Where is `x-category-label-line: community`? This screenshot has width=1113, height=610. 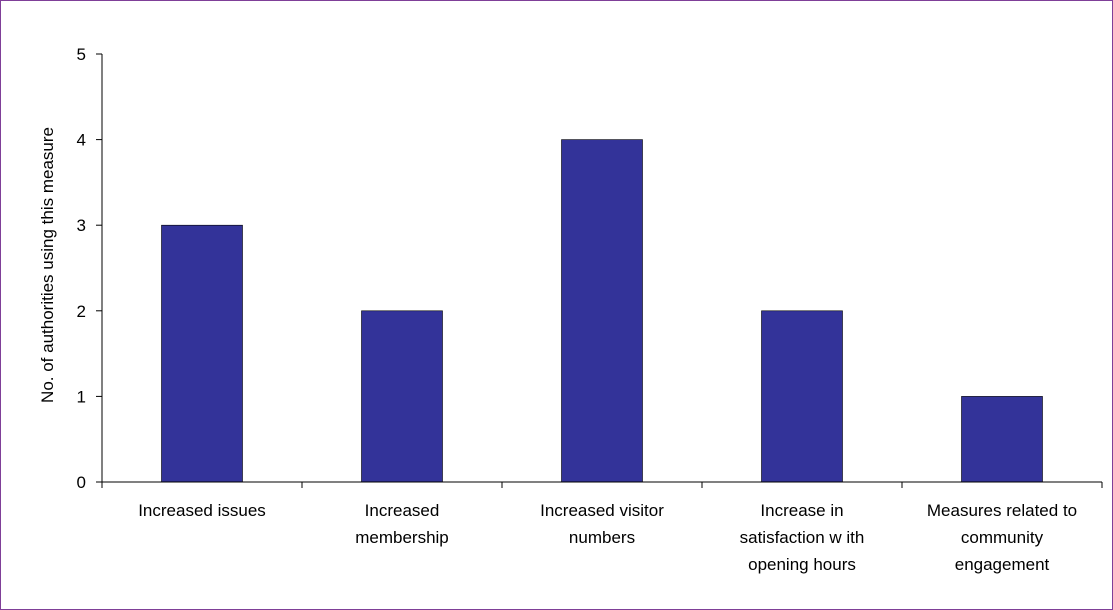 x-category-label-line: community is located at coordinates (1002, 537).